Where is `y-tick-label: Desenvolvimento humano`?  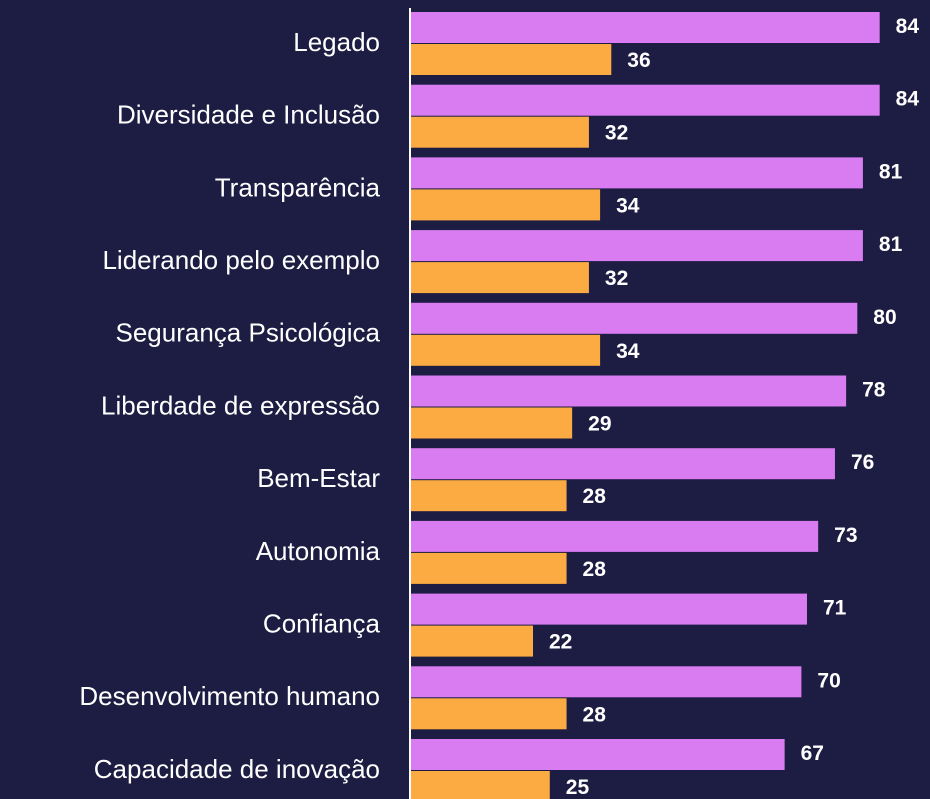
y-tick-label: Desenvolvimento humano is located at coordinates (229, 696).